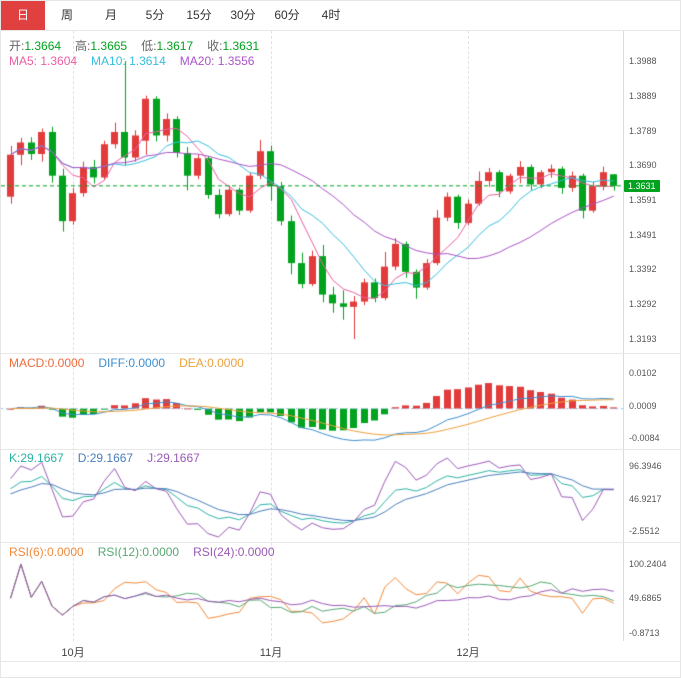 Image resolution: width=681 pixels, height=678 pixels. Describe the element at coordinates (47, 363) in the screenshot. I see `macd-value: MACD:0.0000` at that location.